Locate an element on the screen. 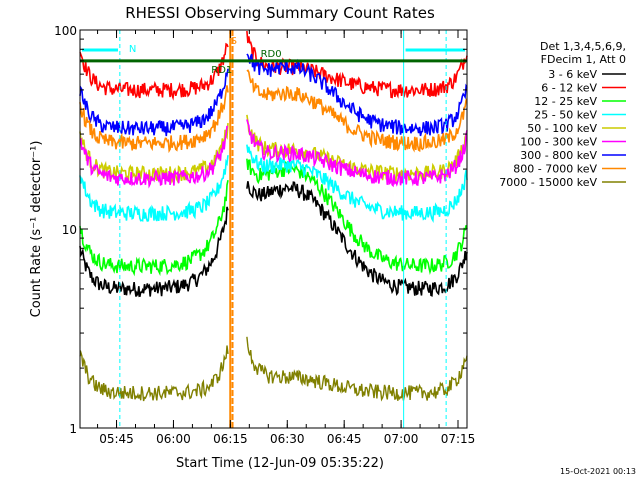 This screenshot has height=480, width=640. annotation-rd1: RD1 is located at coordinates (221, 70).